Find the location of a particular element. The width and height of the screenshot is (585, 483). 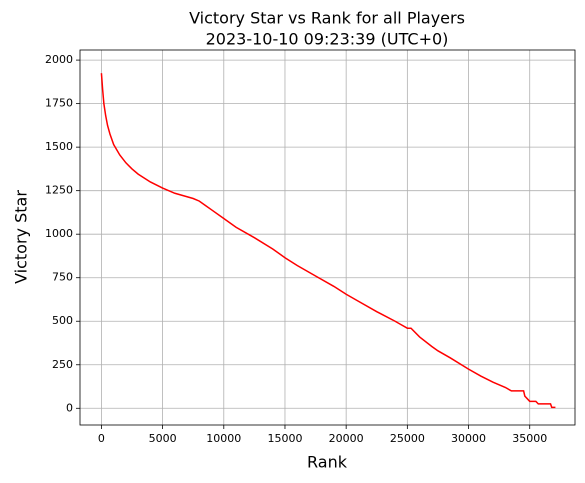

y-axis-label: Victory Star is located at coordinates (21, 237).